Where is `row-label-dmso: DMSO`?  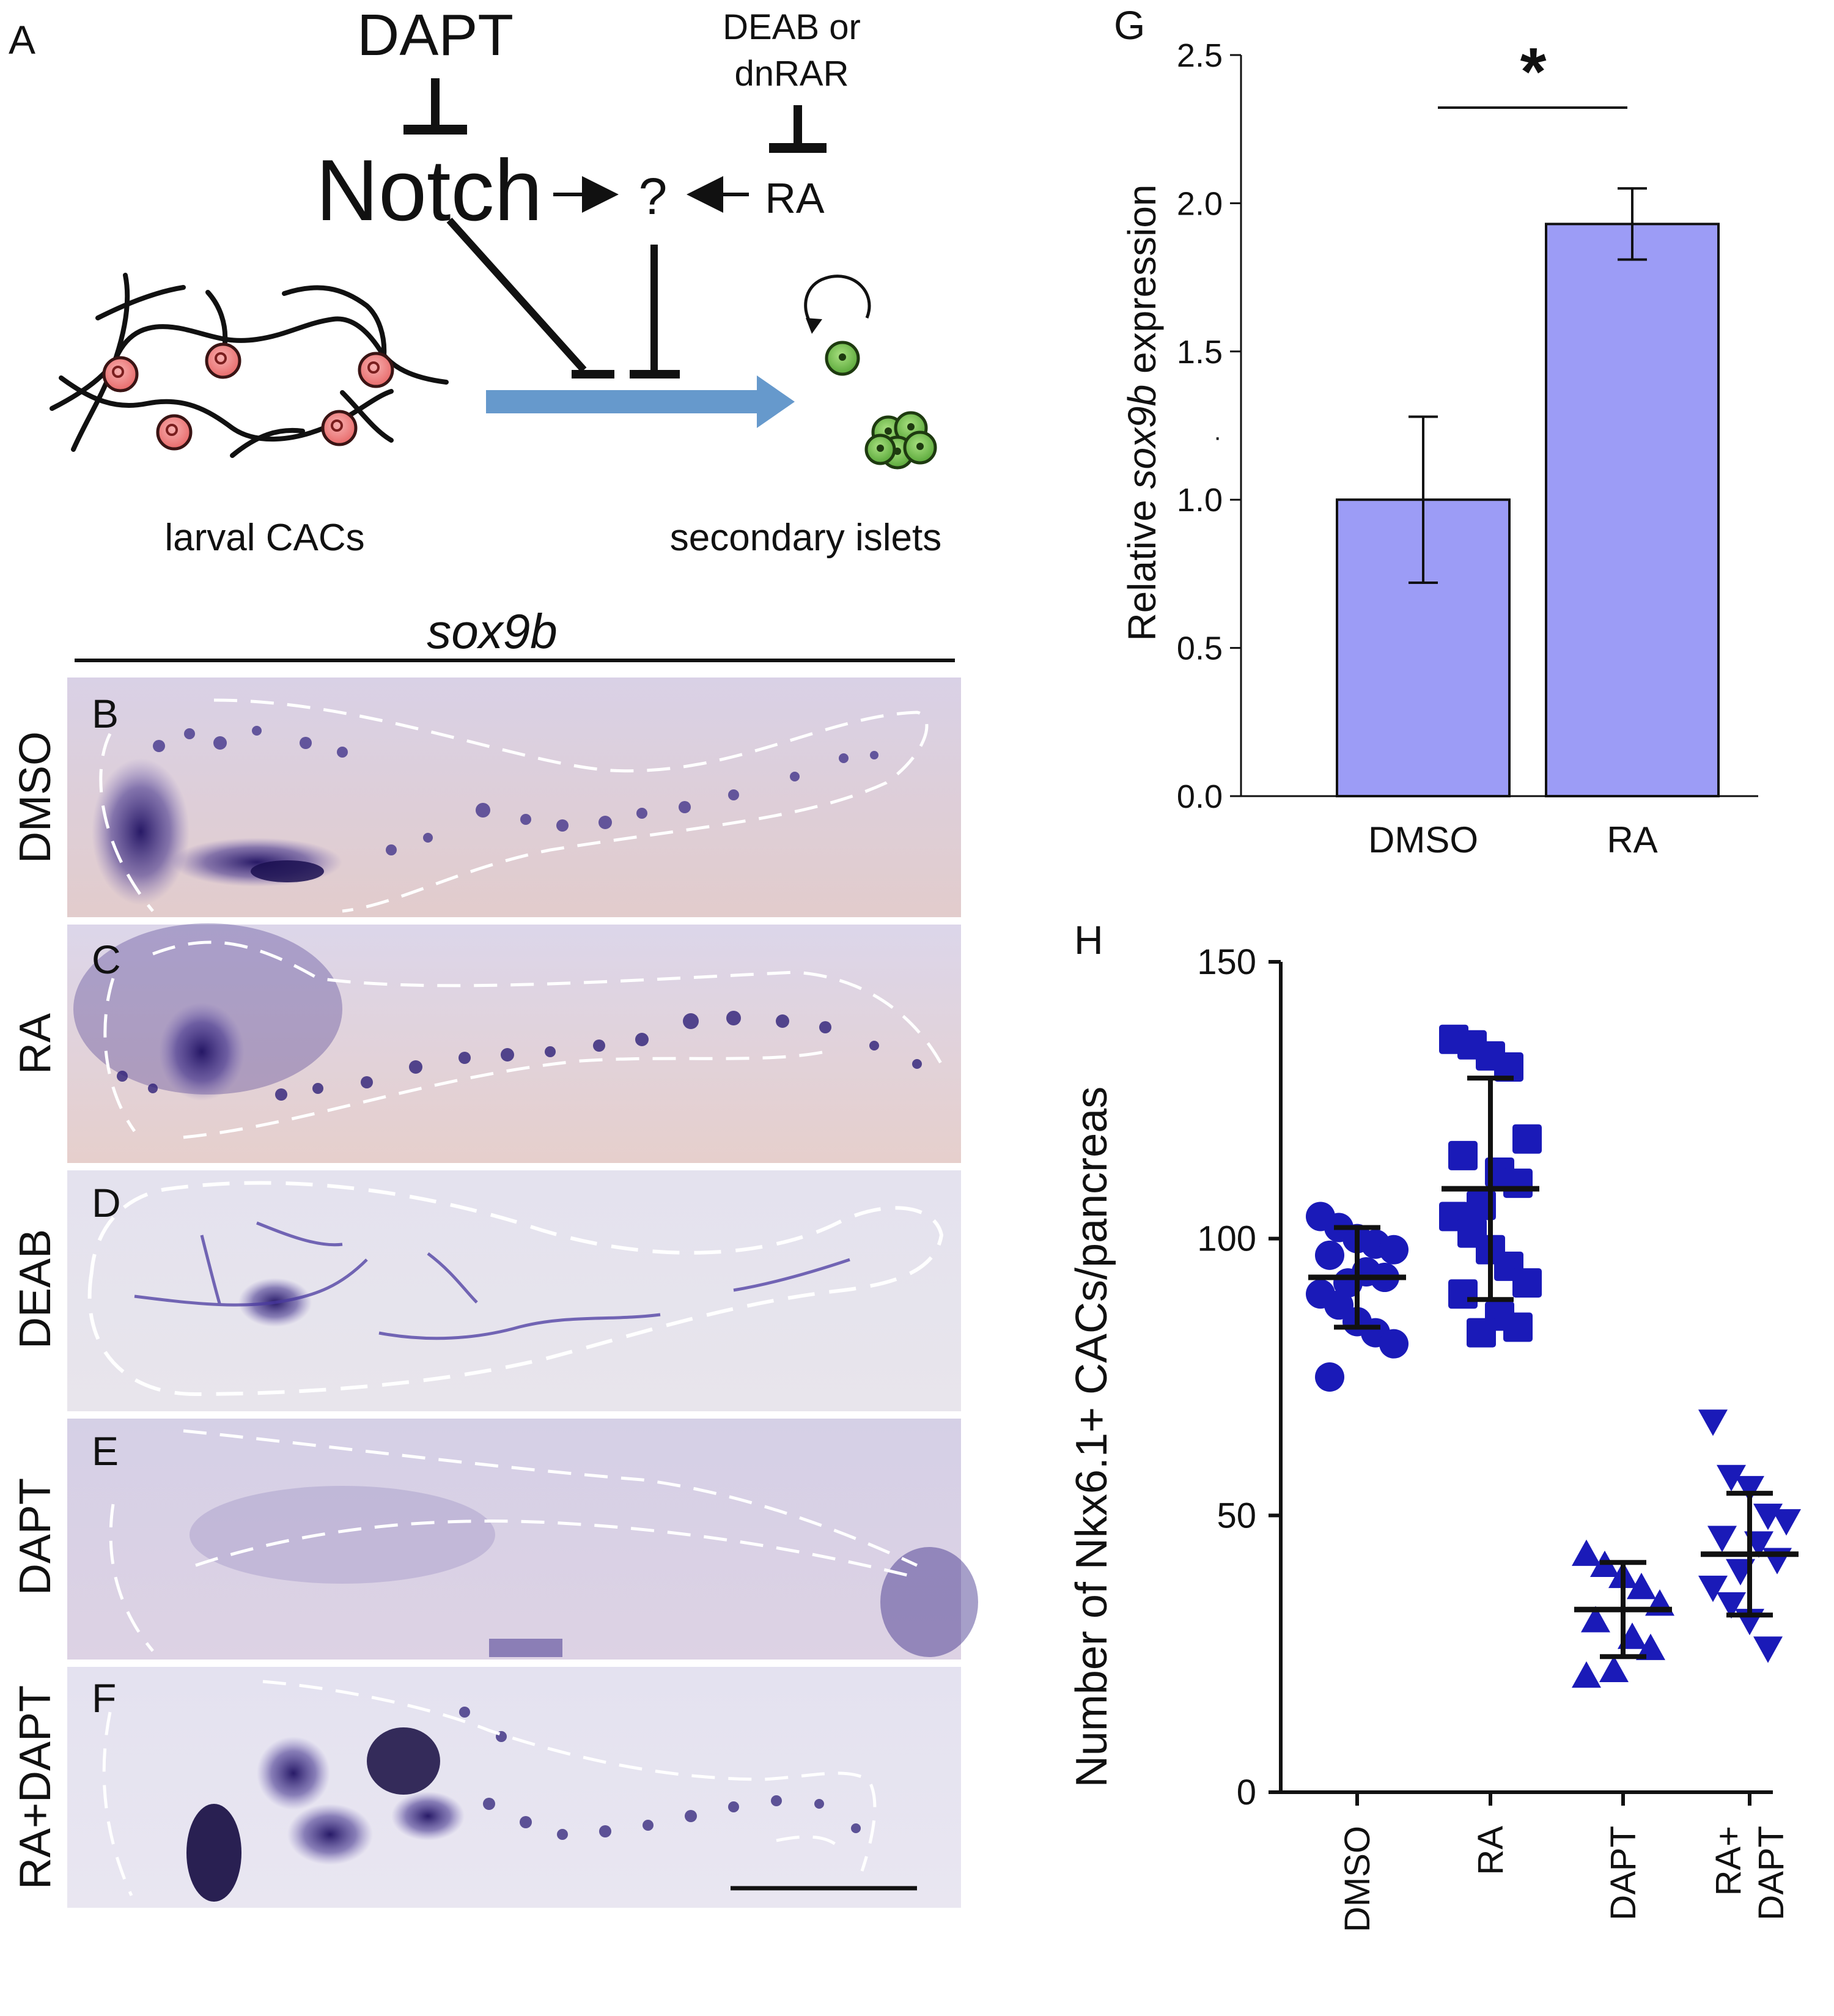 row-label-dmso: DMSO is located at coordinates (35, 797).